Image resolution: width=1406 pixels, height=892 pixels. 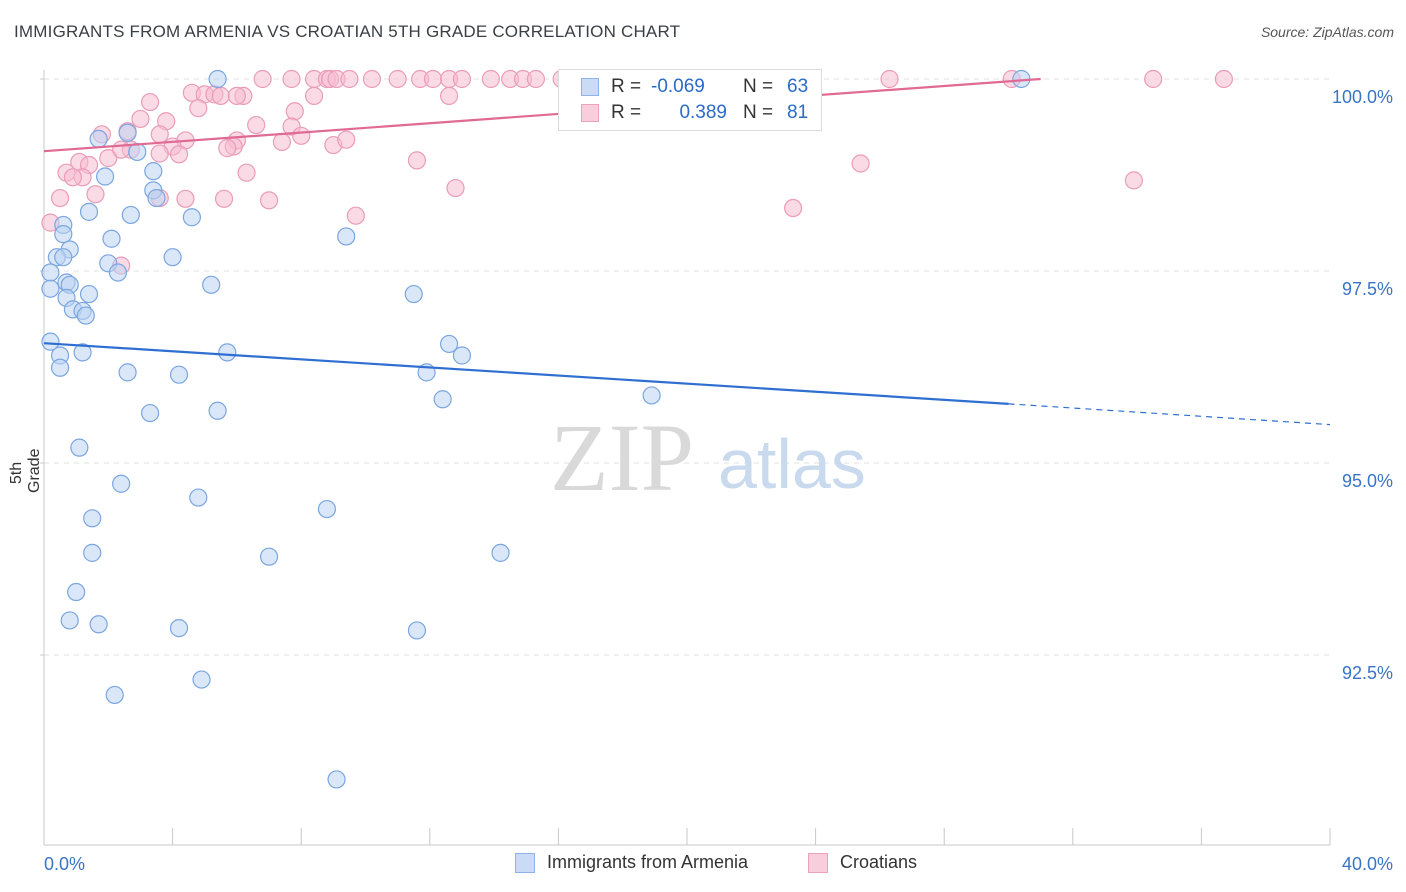 What do you see at coordinates (1367, 289) in the screenshot?
I see `y-tick-label: 97.5%` at bounding box center [1367, 289].